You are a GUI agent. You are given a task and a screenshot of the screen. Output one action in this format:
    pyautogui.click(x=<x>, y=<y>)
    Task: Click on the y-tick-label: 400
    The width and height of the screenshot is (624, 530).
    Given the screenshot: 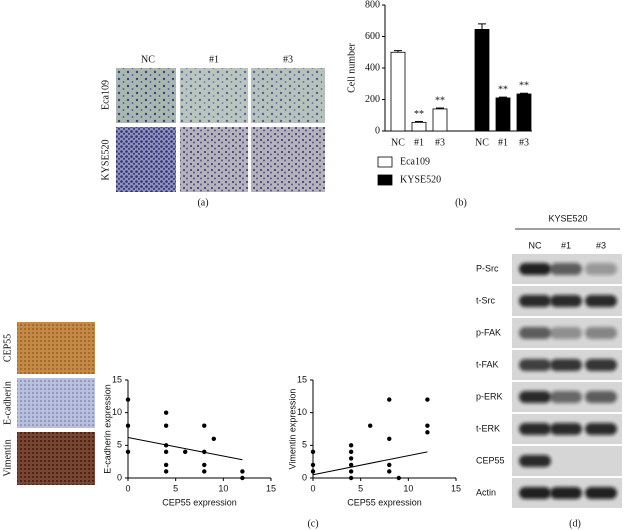 What is the action you would take?
    pyautogui.click(x=372, y=67)
    